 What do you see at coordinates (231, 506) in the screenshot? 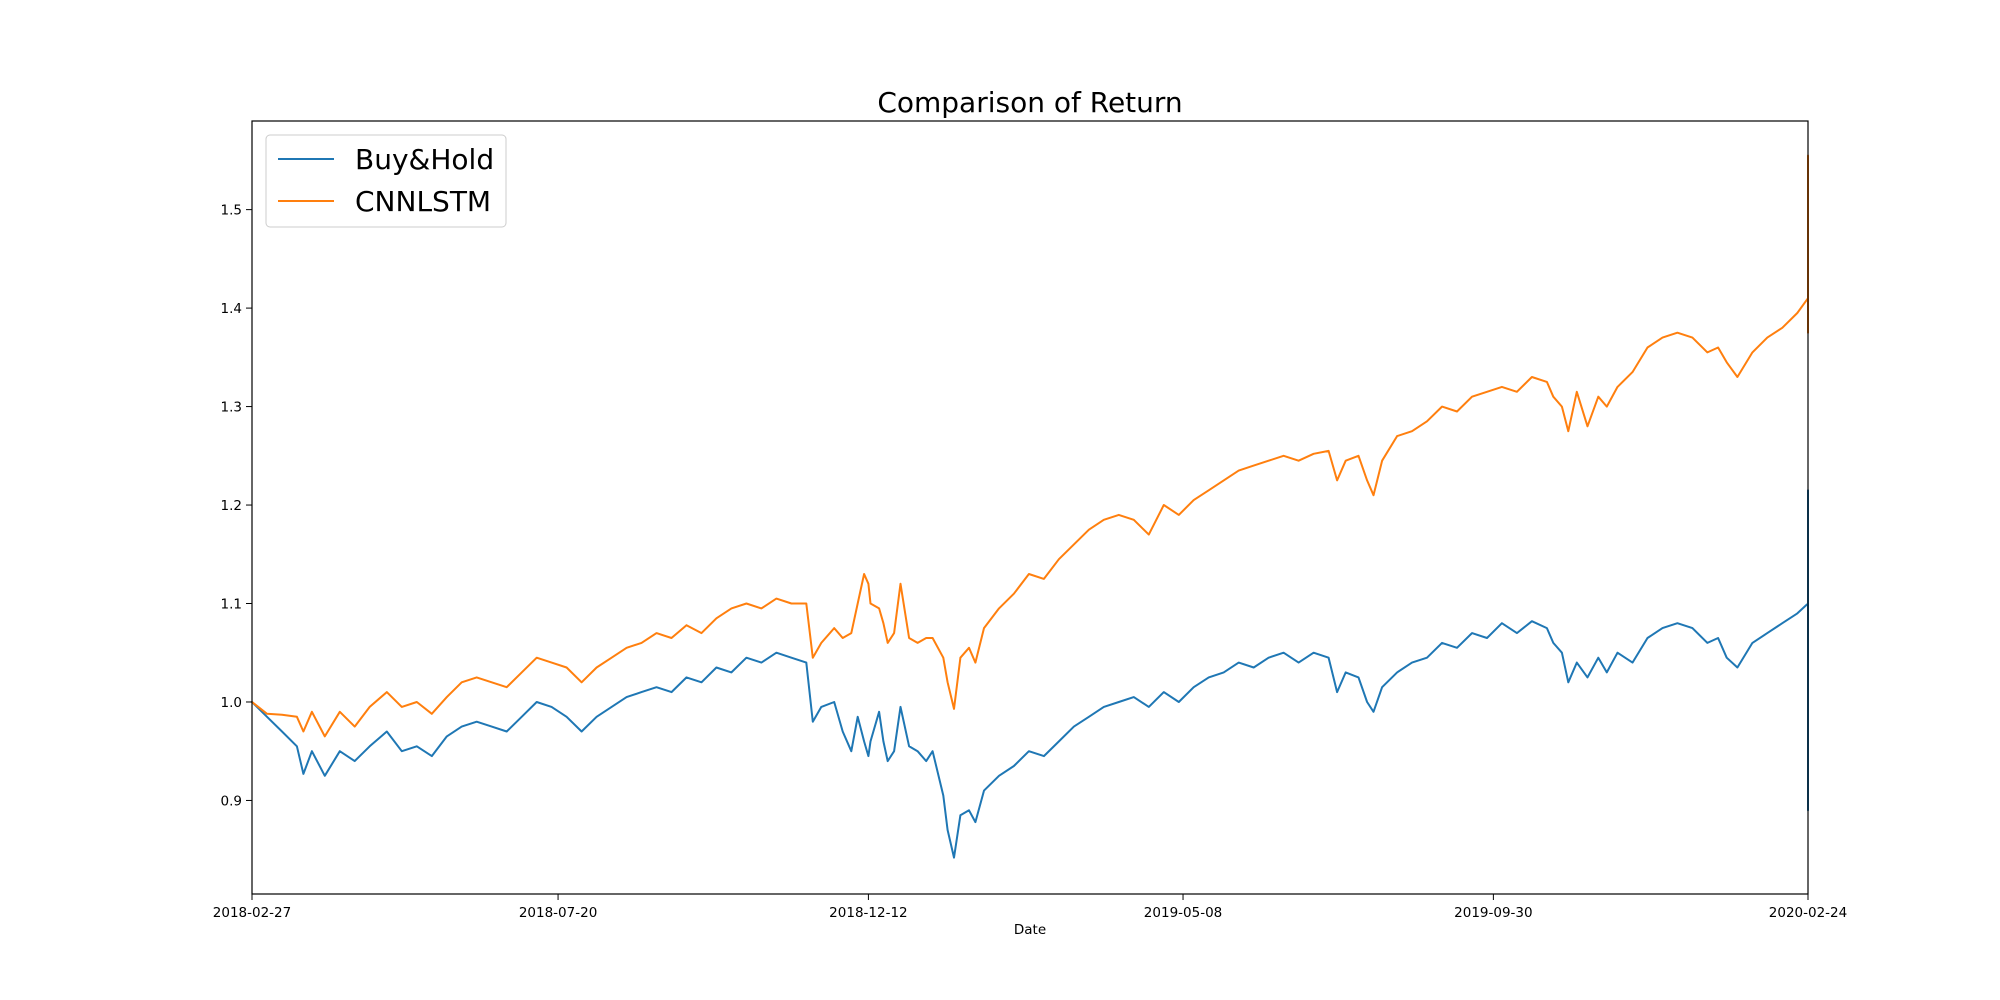
I see `y-tick-label: 1.2` at bounding box center [231, 506].